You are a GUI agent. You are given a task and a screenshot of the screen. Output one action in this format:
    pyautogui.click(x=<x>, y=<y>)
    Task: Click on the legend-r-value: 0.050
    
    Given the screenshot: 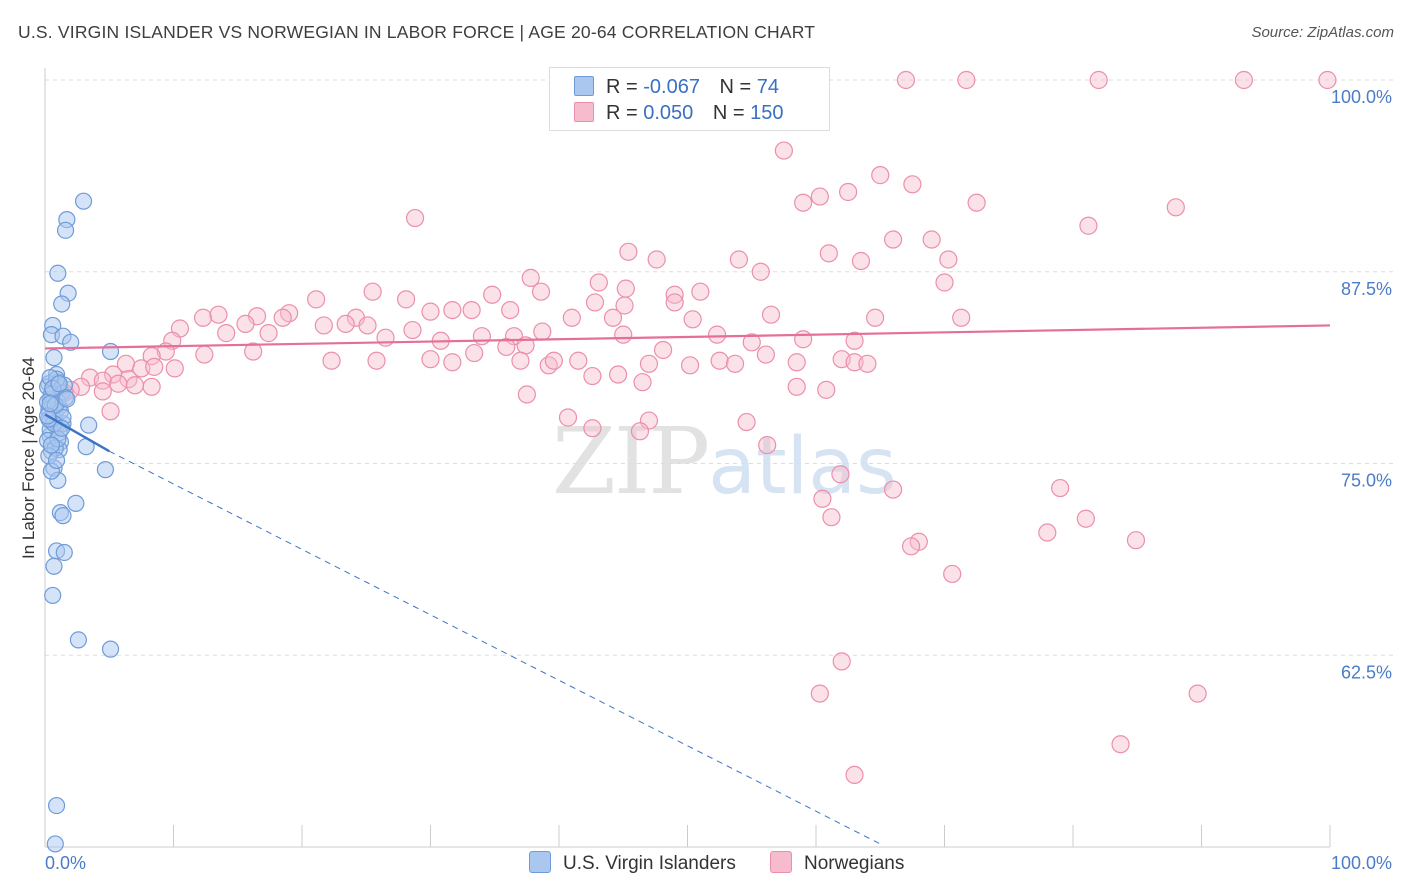 What is the action you would take?
    pyautogui.click(x=668, y=113)
    